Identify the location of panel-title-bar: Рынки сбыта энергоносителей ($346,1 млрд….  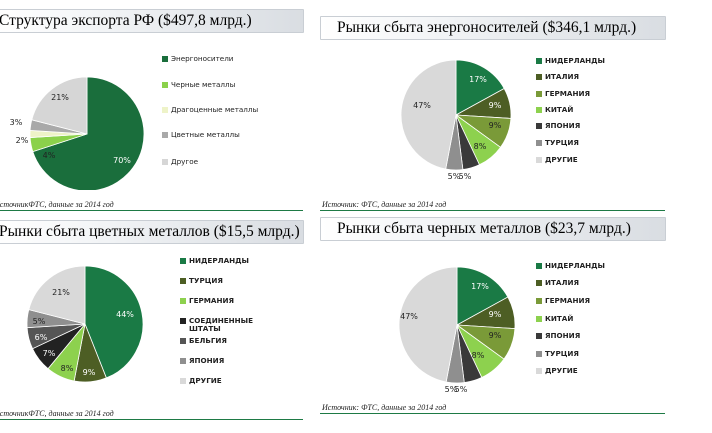
(493, 28).